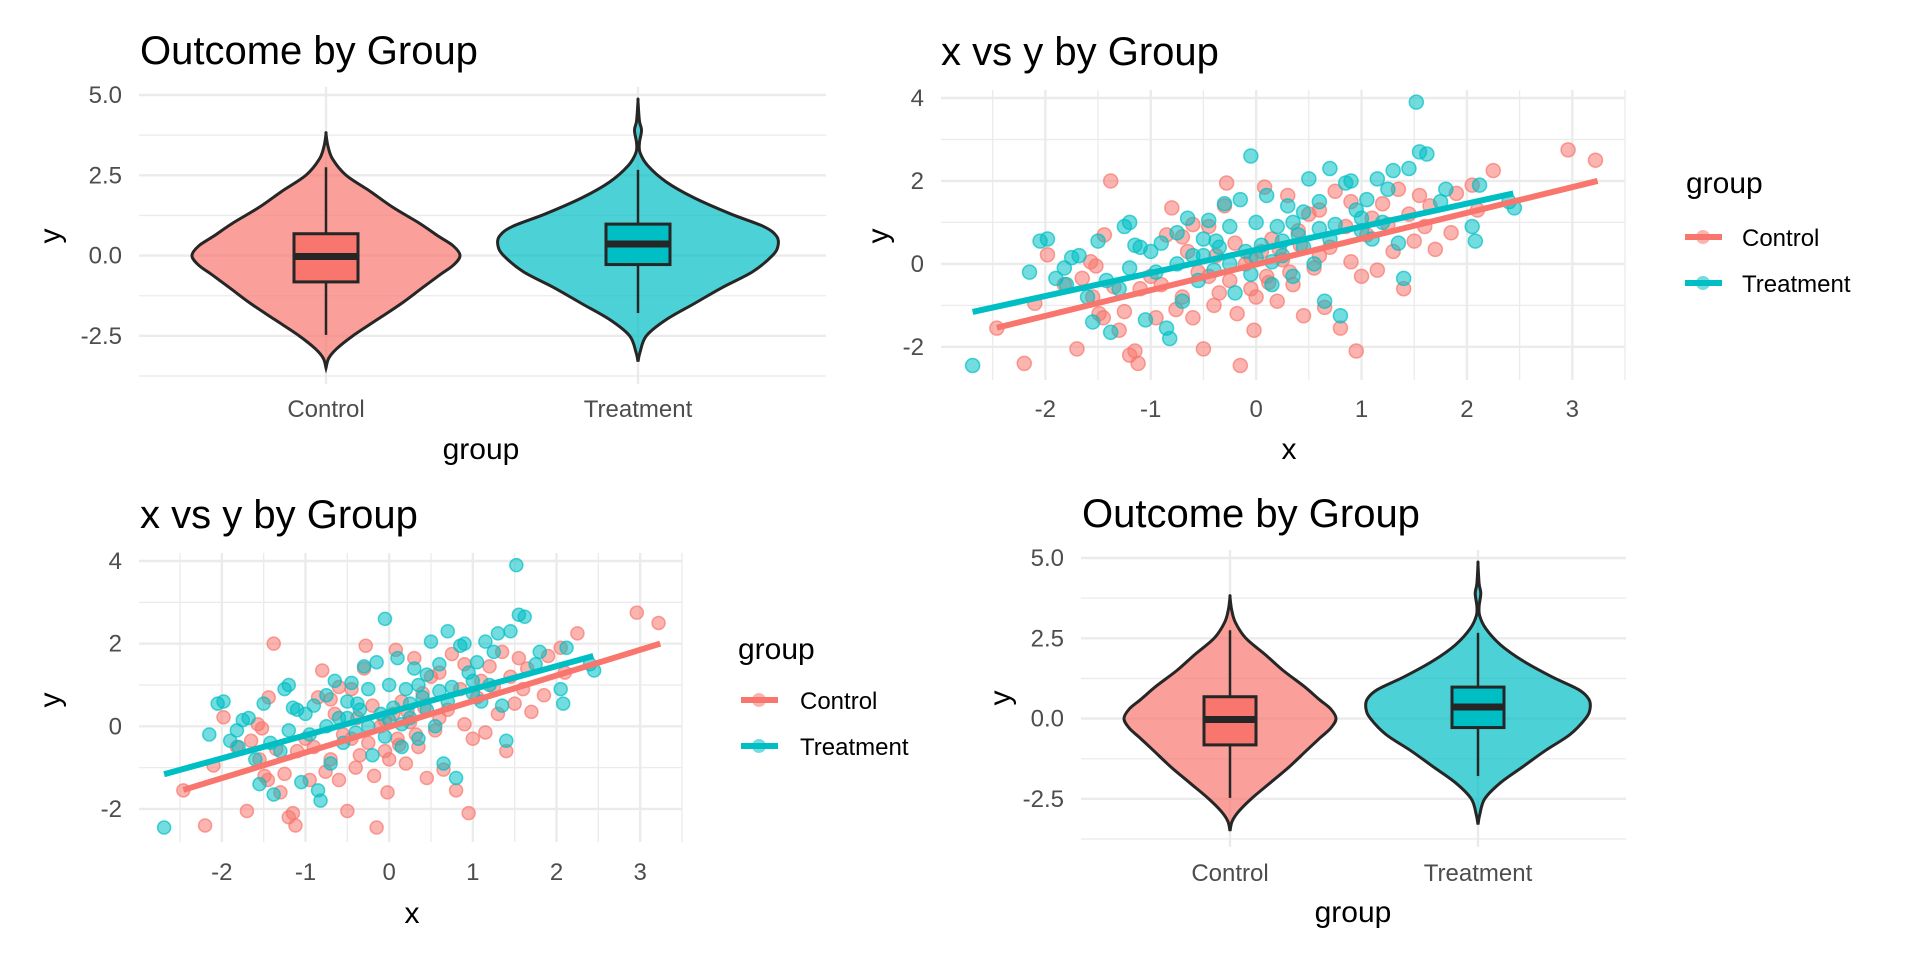 This screenshot has height=960, width=1920. I want to click on y-tick-label: 2.5, so click(105, 175).